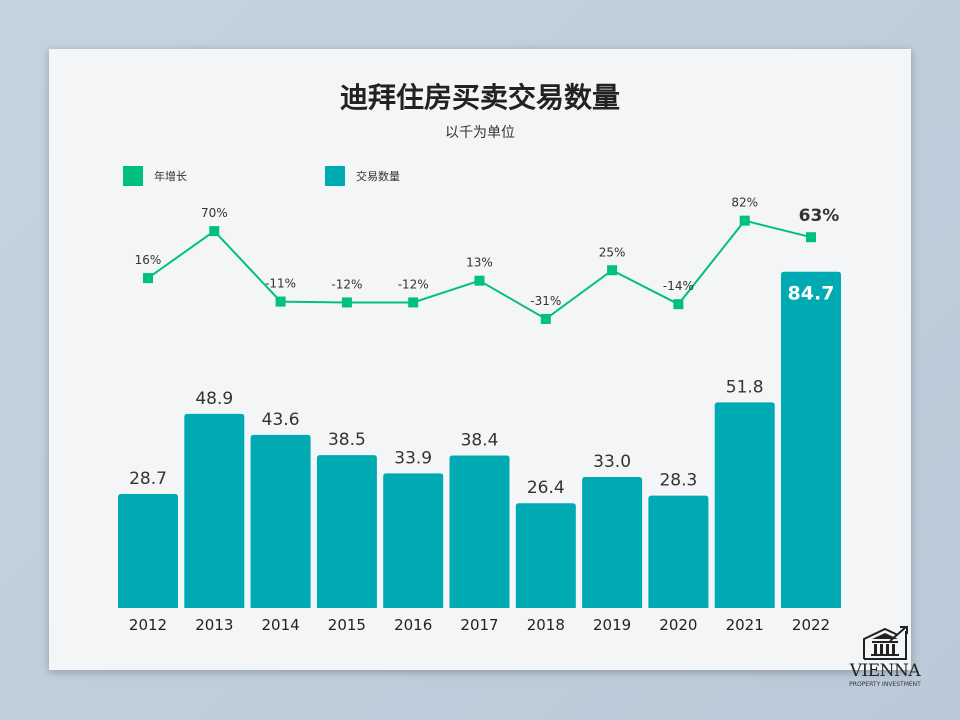  Describe the element at coordinates (480, 133) in the screenshot. I see `chart-subtitle: 以千为单位` at that location.